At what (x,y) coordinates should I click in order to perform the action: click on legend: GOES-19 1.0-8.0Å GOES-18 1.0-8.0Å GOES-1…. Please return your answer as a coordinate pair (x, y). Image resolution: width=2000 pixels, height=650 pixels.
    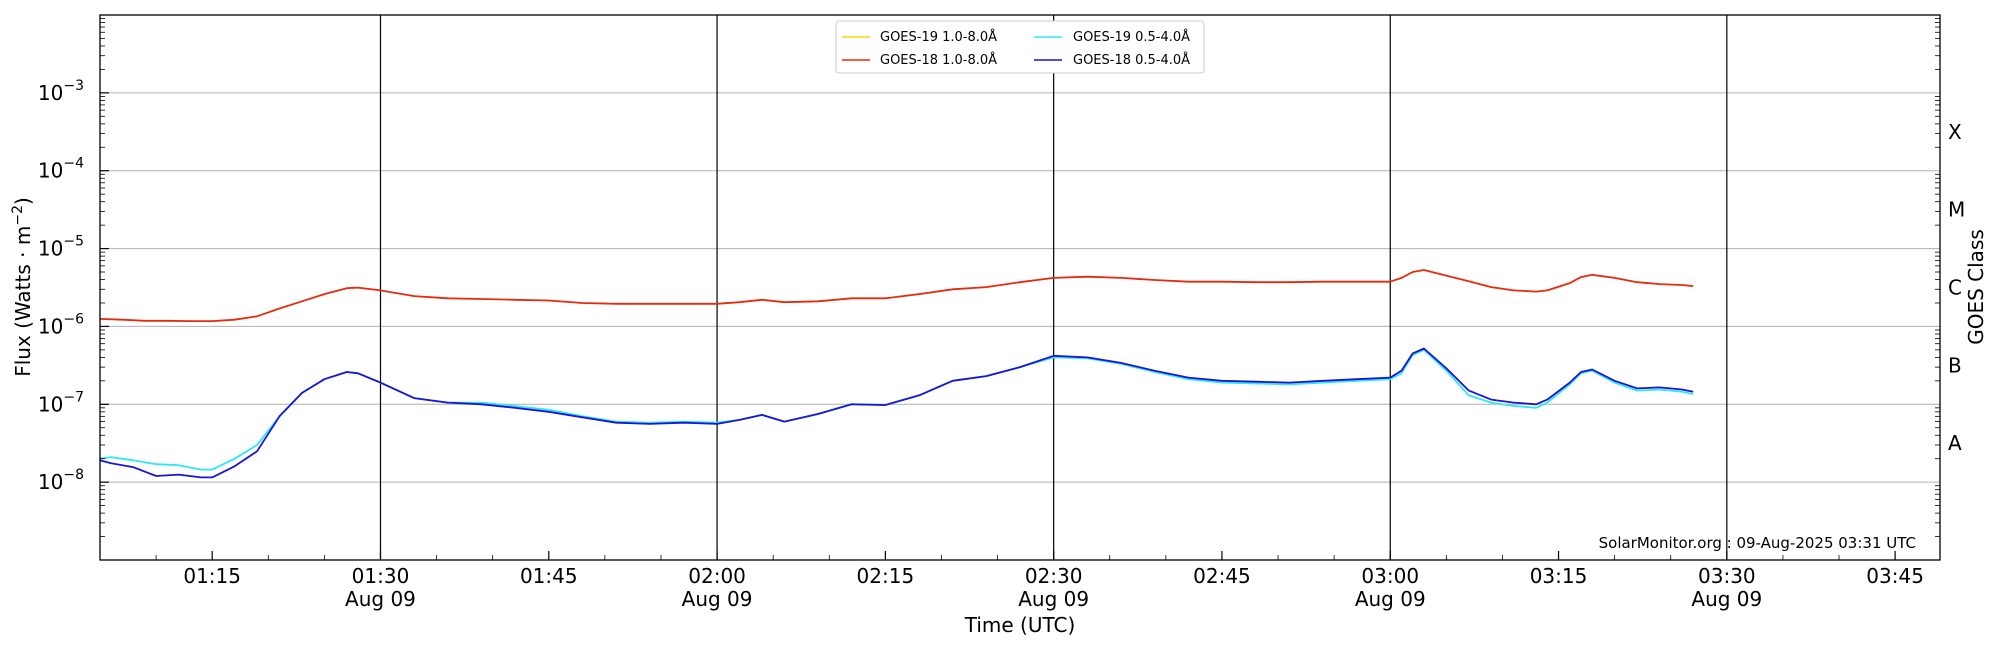
    Looking at the image, I should click on (1020, 47).